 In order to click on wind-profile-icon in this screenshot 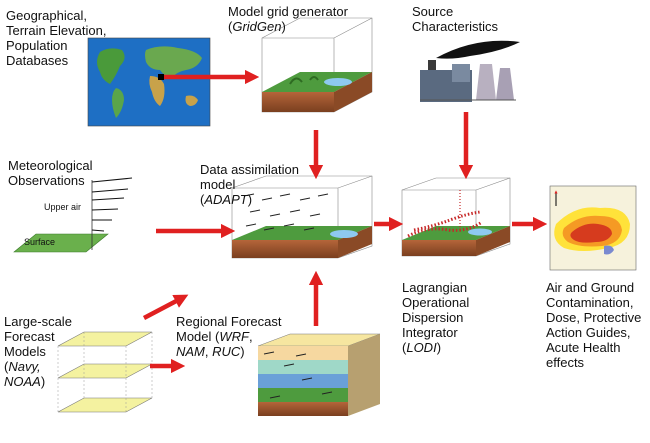, I will do `click(73, 215)`.